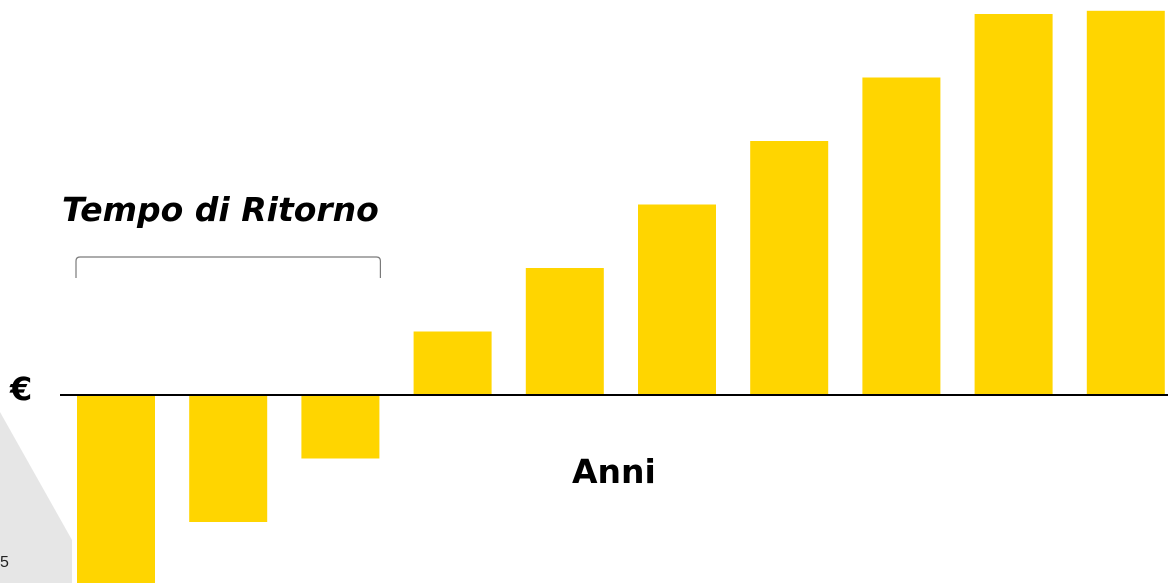 Image resolution: width=1168 pixels, height=583 pixels. What do you see at coordinates (4, 562) in the screenshot?
I see `page-number: 5` at bounding box center [4, 562].